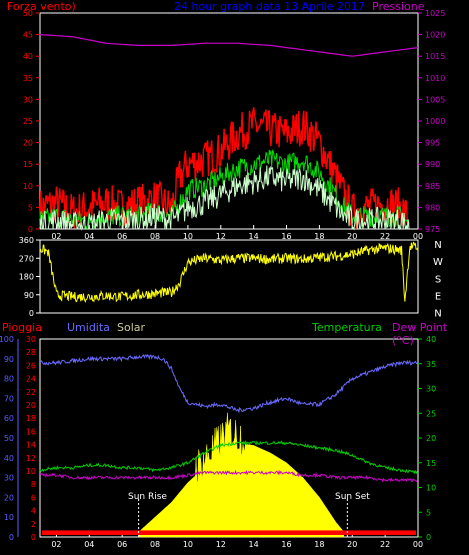 The height and width of the screenshot is (555, 469). Describe the element at coordinates (224, 198) in the screenshot. I see `wind-min-series` at that location.